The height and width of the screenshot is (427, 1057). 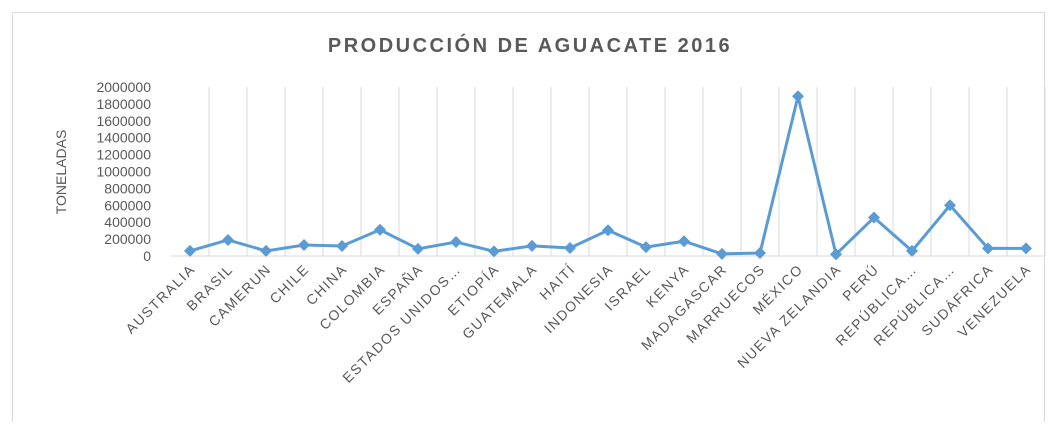 What do you see at coordinates (123, 87) in the screenshot?
I see `y-tick-label: 2000000` at bounding box center [123, 87].